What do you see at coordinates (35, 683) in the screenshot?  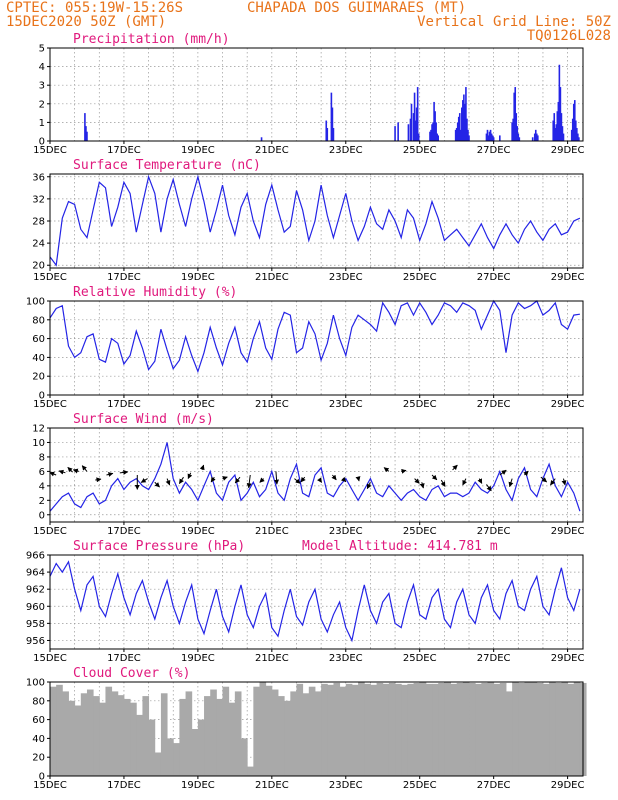 I see `y-tick-label: 100` at bounding box center [35, 683].